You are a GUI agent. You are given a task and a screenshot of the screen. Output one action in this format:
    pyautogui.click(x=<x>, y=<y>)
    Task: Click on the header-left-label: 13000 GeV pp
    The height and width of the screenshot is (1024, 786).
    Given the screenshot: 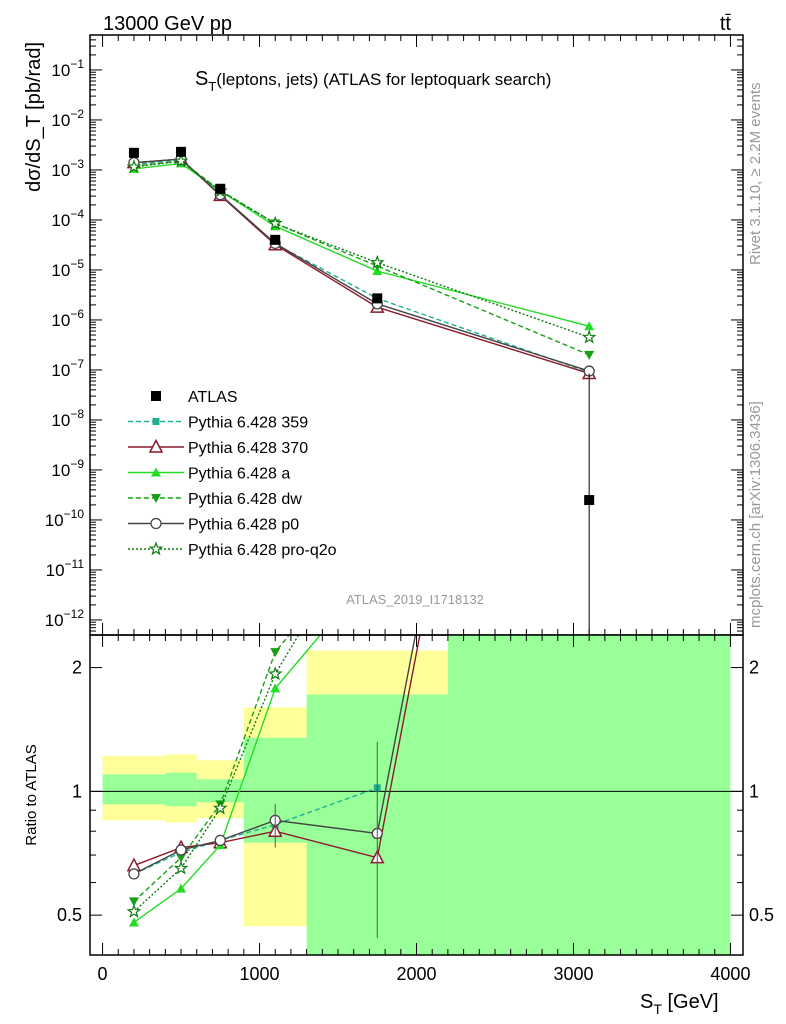 What is the action you would take?
    pyautogui.click(x=167, y=24)
    